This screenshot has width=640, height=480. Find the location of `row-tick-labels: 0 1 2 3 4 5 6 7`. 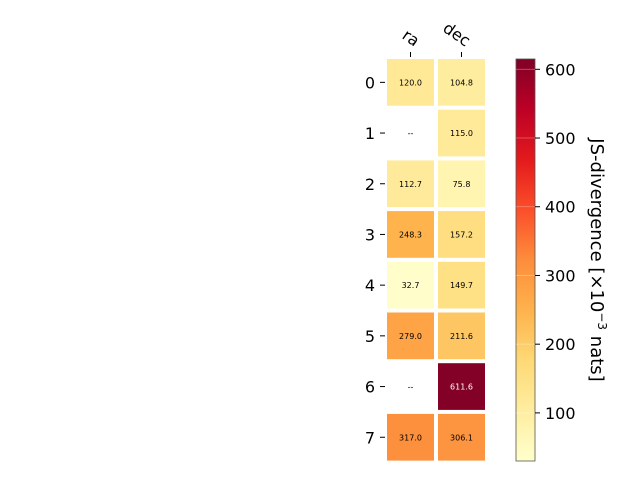

row-tick-labels: 0 1 2 3 4 5 6 7 is located at coordinates (375, 260).